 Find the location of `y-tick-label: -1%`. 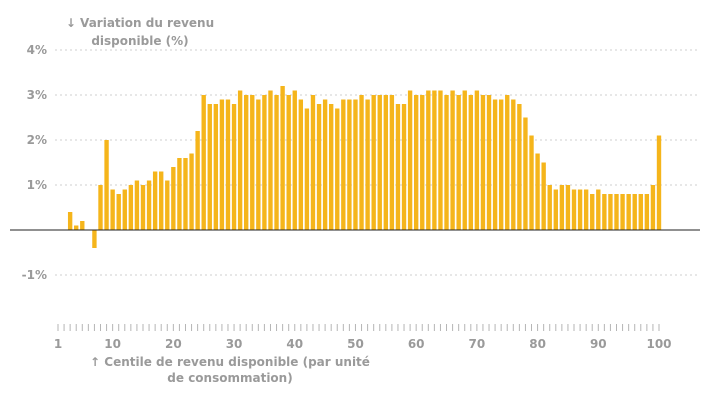

y-tick-label: -1% is located at coordinates (34, 275).